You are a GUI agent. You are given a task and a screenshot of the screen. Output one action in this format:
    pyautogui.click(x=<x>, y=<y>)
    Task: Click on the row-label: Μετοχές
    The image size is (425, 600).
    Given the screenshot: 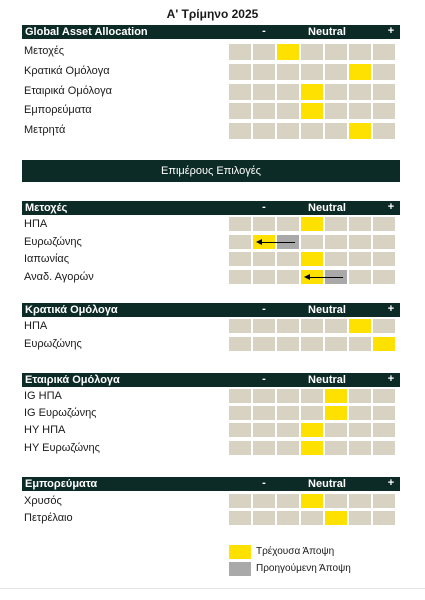 What is the action you would take?
    pyautogui.click(x=44, y=51)
    